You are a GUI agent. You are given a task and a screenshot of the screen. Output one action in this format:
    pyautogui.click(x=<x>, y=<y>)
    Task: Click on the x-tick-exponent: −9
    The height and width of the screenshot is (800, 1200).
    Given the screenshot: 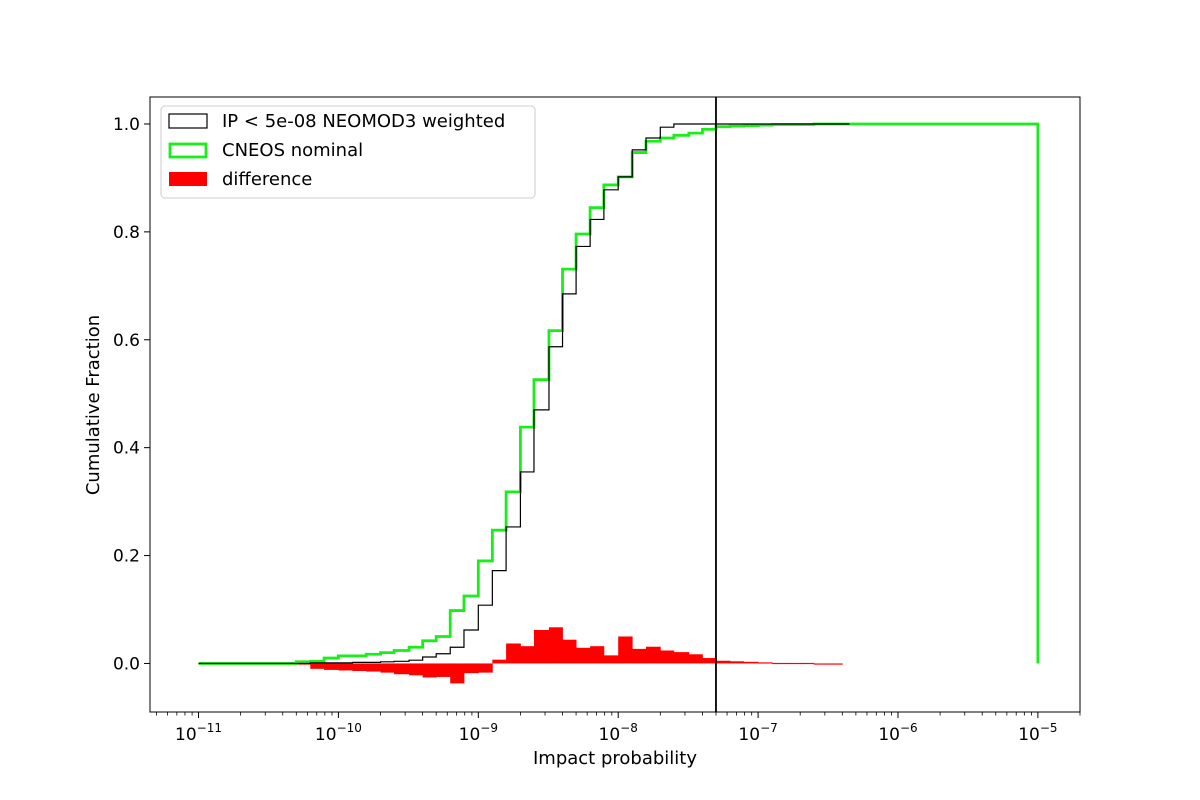 What is the action you would take?
    pyautogui.click(x=489, y=728)
    